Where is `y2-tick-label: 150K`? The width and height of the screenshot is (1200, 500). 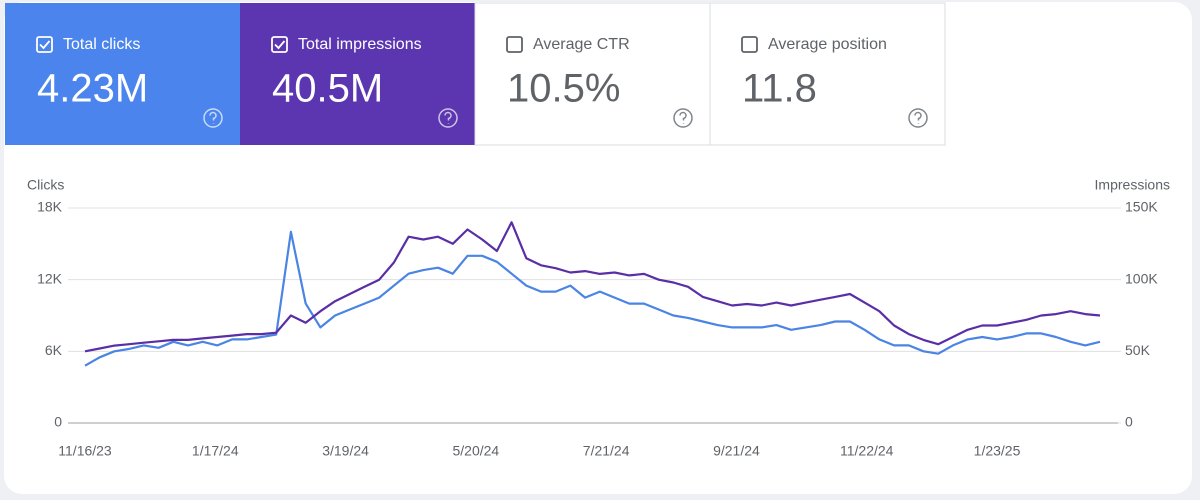 y2-tick-label: 150K is located at coordinates (1141, 207).